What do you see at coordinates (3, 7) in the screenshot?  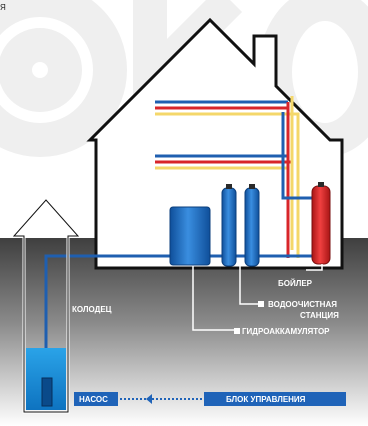 I see `corner-text: Я` at bounding box center [3, 7].